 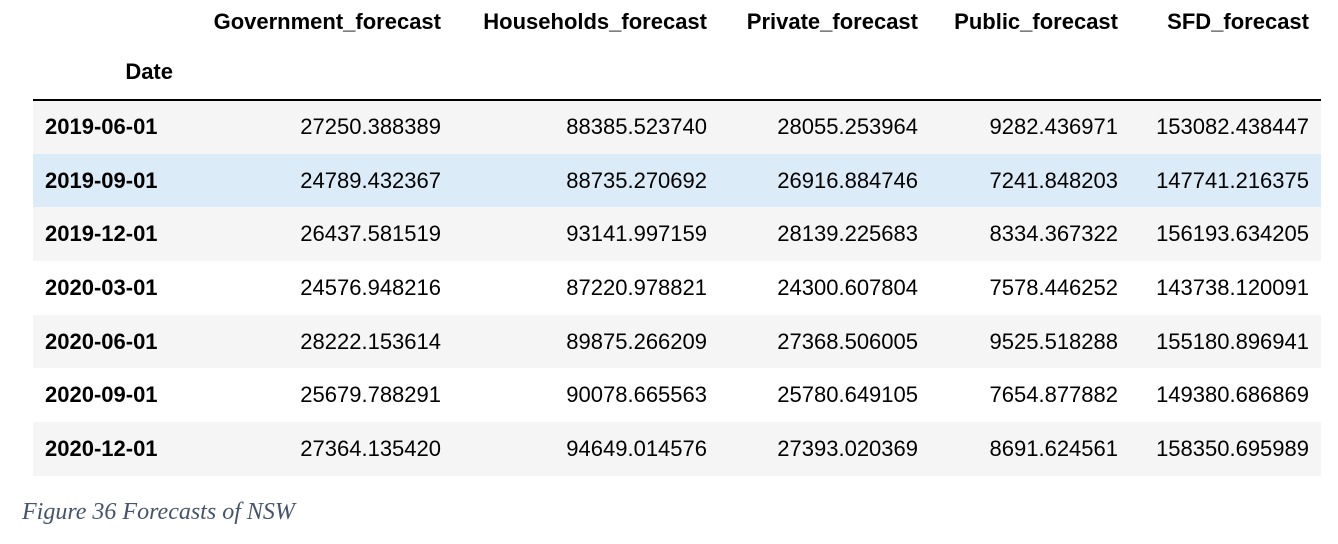 I want to click on row-date: 2020-09-01, so click(x=101, y=395).